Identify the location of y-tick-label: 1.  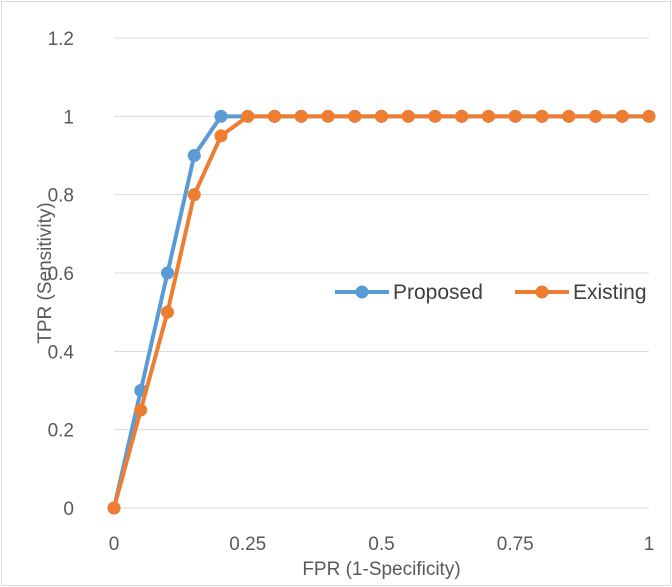
(68, 117).